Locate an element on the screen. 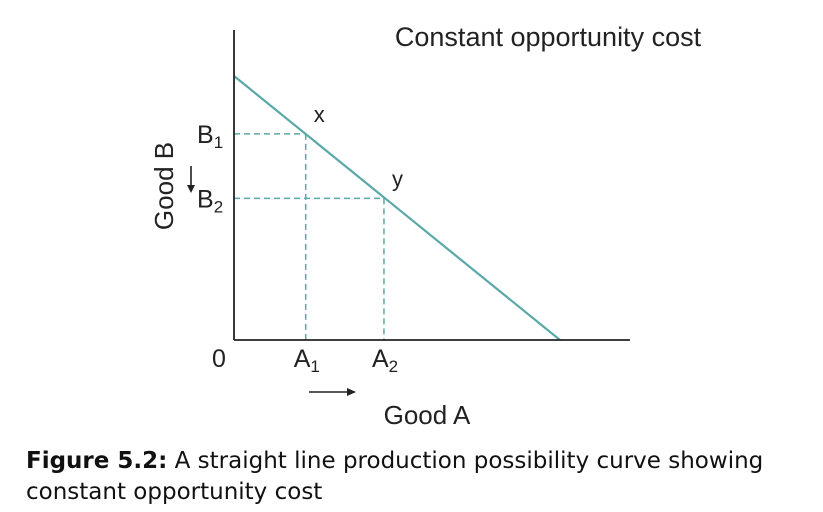 The image size is (823, 512). down-arrow-icon is located at coordinates (191, 179).